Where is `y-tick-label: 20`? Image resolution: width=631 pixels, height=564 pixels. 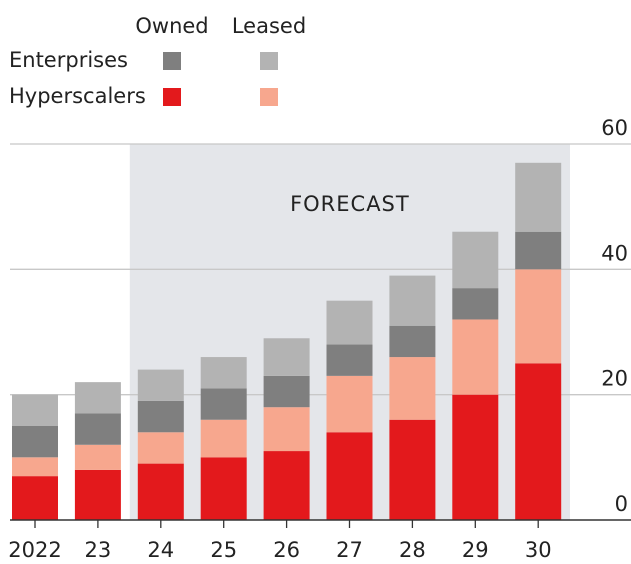
y-tick-label: 20 is located at coordinates (614, 379).